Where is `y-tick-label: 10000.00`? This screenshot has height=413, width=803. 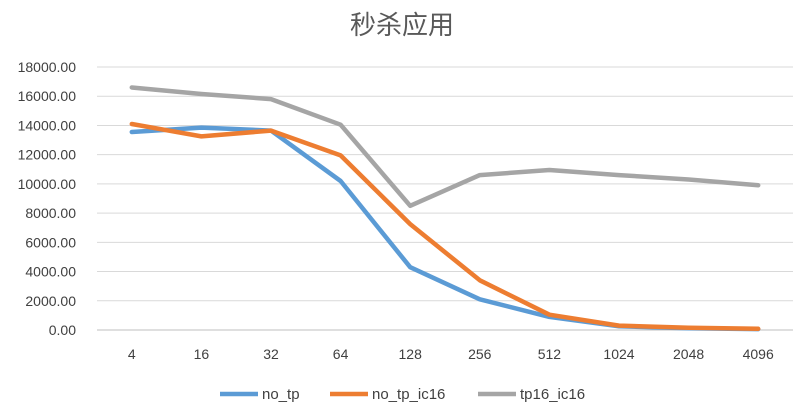
y-tick-label: 10000.00 is located at coordinates (47, 184).